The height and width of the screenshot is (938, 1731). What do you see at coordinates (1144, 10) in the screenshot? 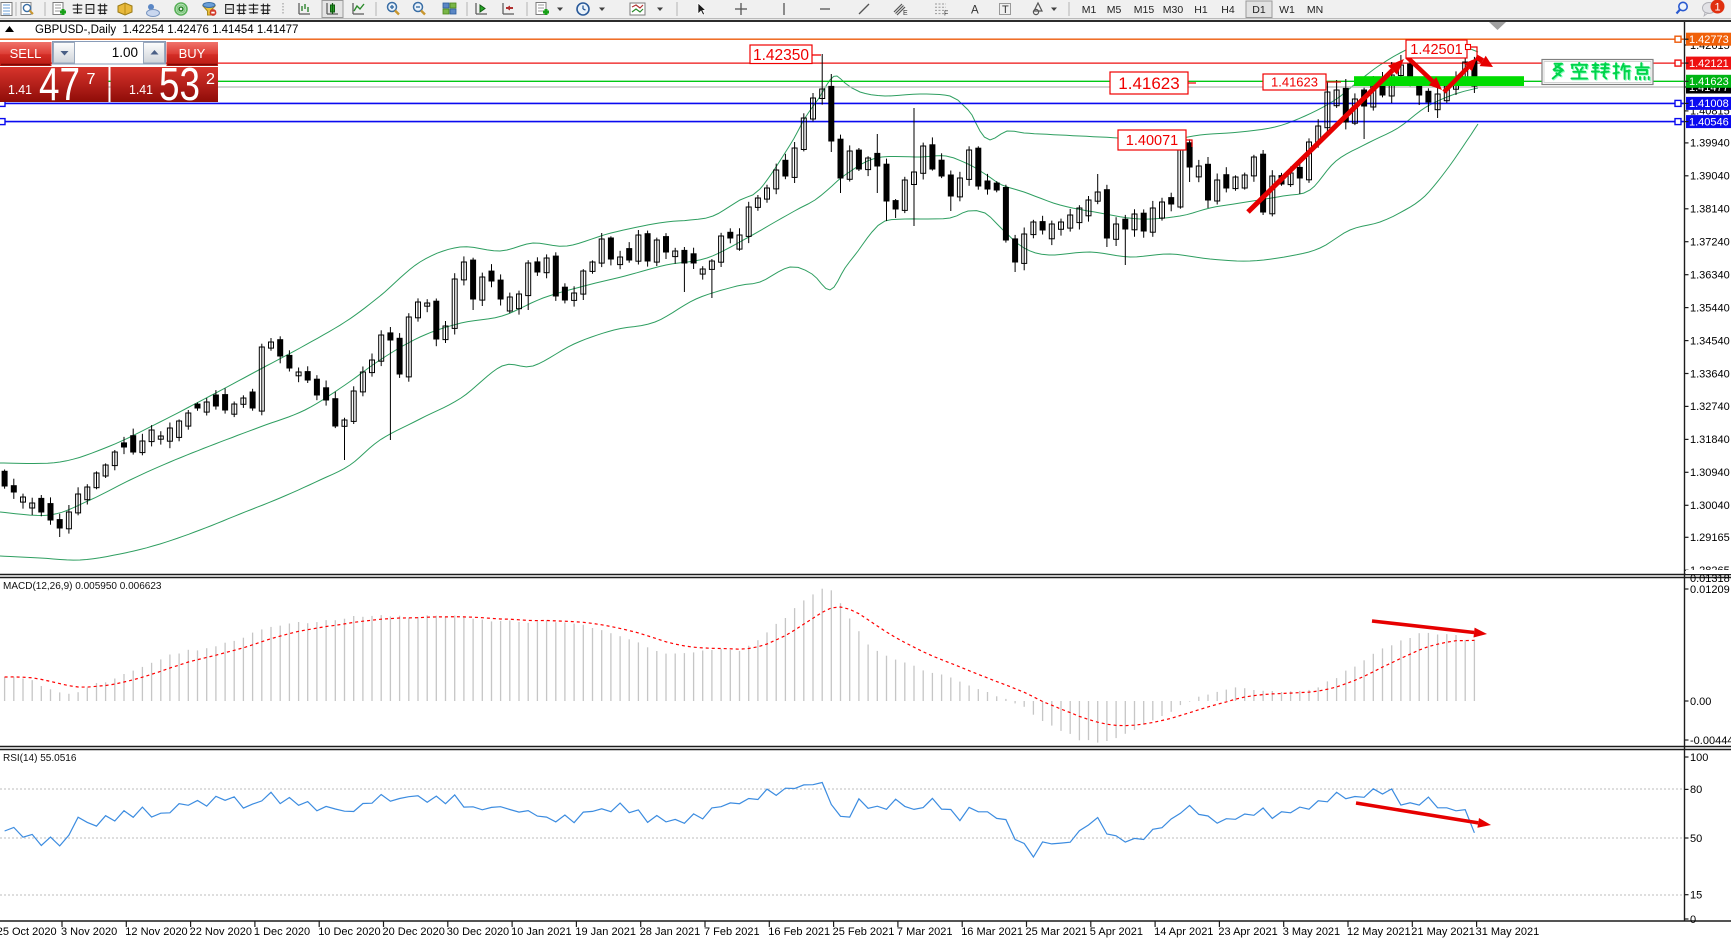
I see `svg-text: M15` at bounding box center [1144, 10].